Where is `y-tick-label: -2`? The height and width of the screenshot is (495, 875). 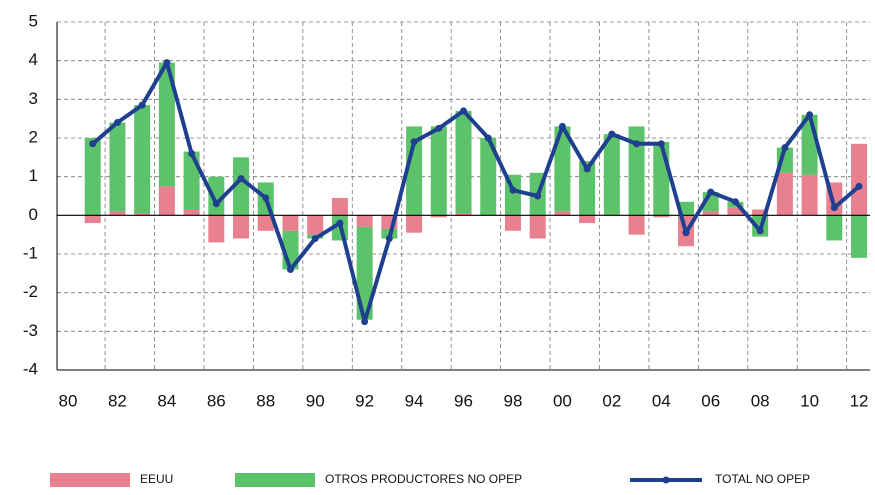
y-tick-label: -2 is located at coordinates (30, 291).